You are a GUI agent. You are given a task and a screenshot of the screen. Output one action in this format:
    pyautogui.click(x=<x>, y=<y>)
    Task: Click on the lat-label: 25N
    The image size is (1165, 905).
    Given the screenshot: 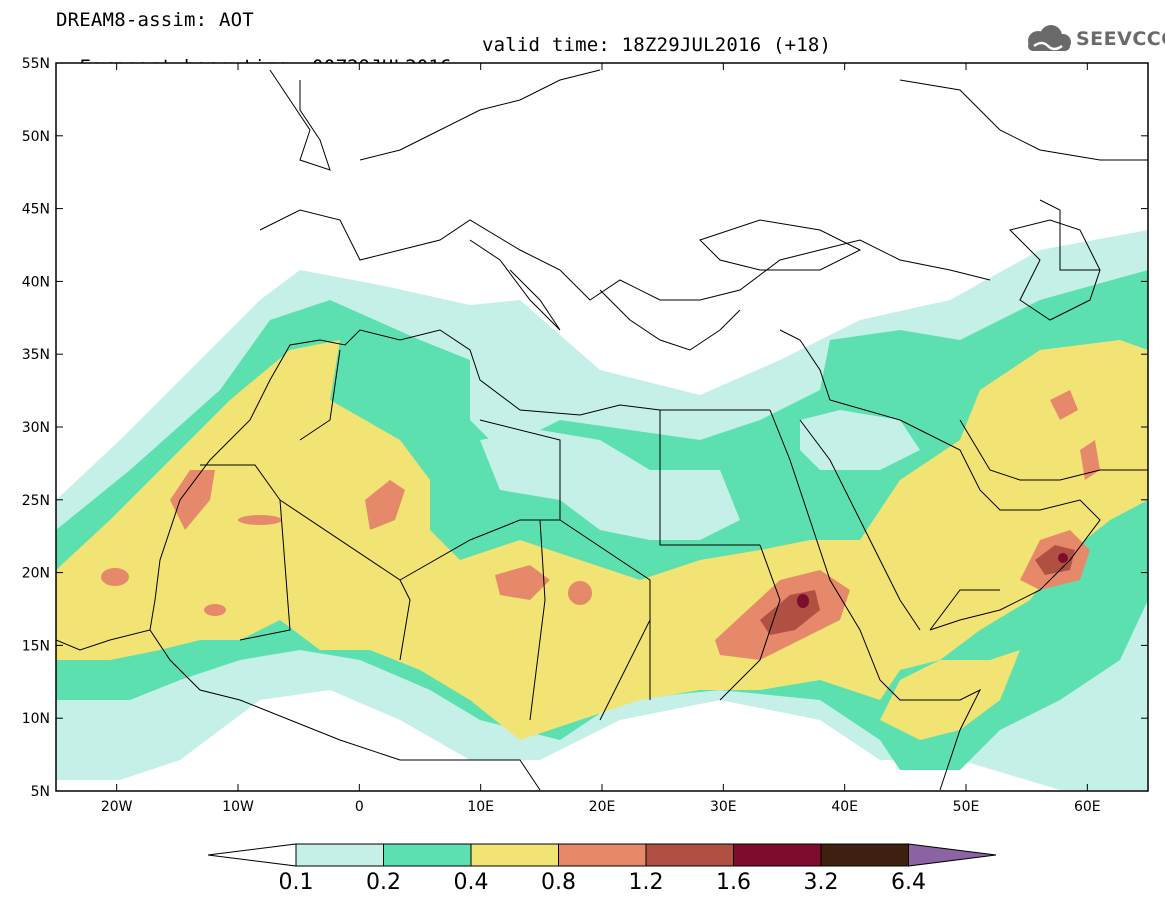 What is the action you would take?
    pyautogui.click(x=36, y=501)
    